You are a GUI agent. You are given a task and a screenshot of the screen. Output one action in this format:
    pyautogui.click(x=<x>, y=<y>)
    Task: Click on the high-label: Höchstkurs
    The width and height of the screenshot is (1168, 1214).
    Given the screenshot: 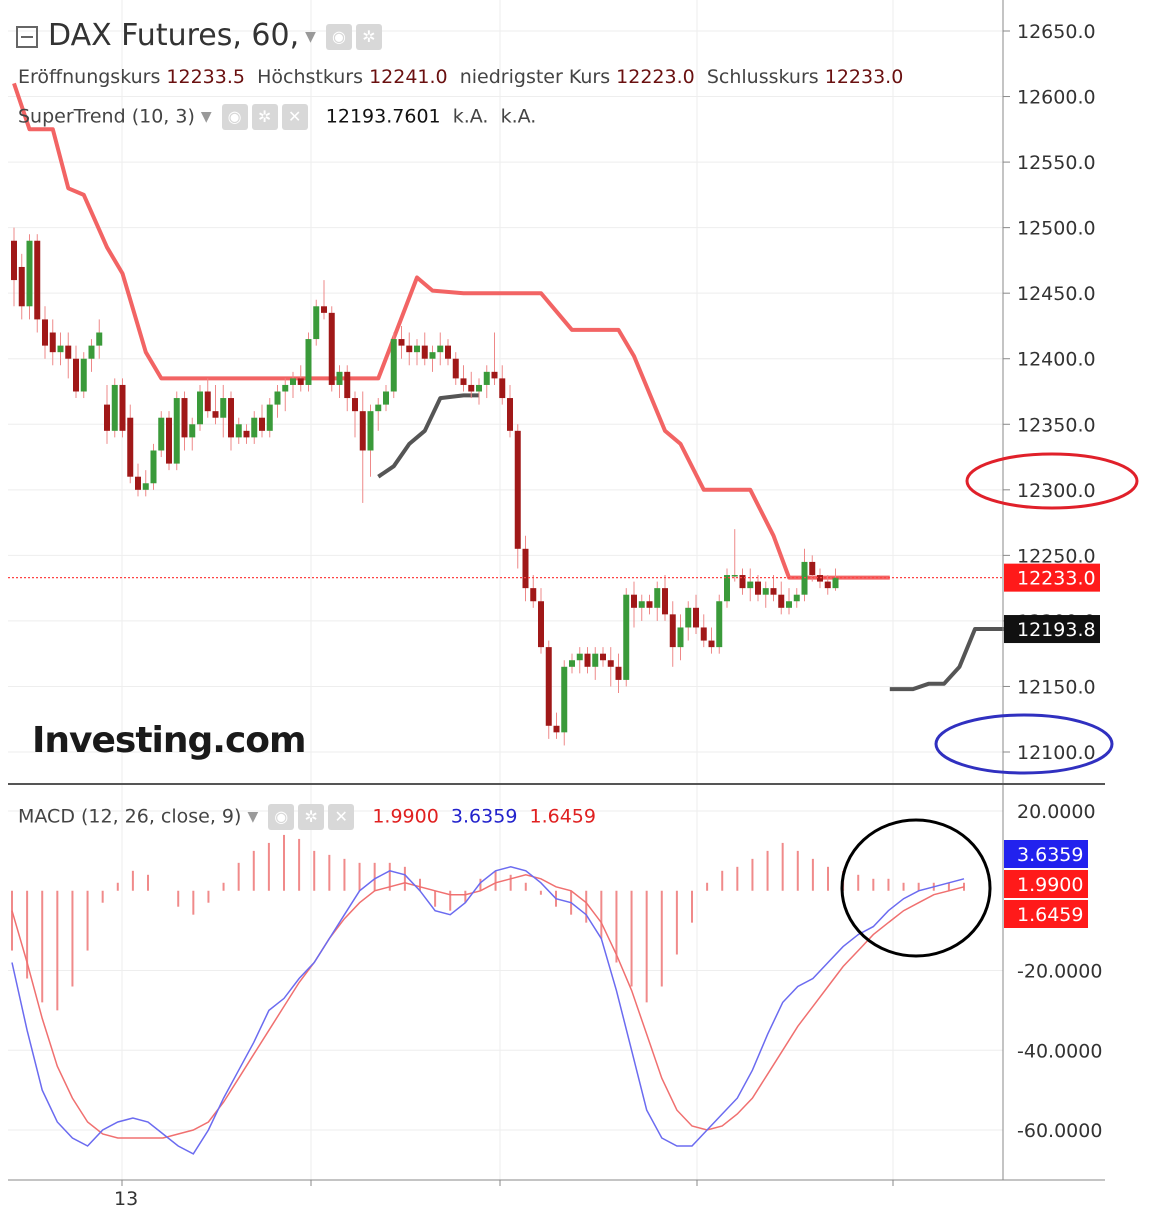 What is the action you would take?
    pyautogui.click(x=310, y=77)
    